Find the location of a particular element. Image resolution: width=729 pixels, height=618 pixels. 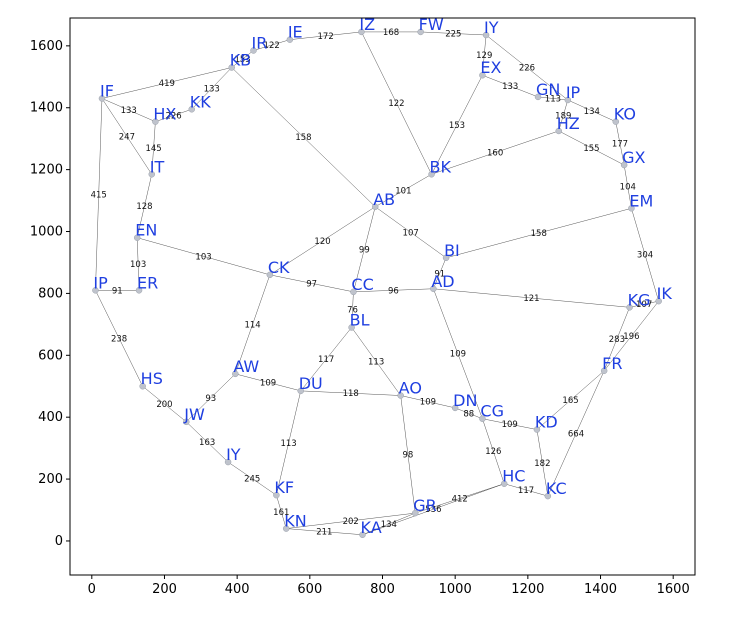

node-label: IE is located at coordinates (295, 32).